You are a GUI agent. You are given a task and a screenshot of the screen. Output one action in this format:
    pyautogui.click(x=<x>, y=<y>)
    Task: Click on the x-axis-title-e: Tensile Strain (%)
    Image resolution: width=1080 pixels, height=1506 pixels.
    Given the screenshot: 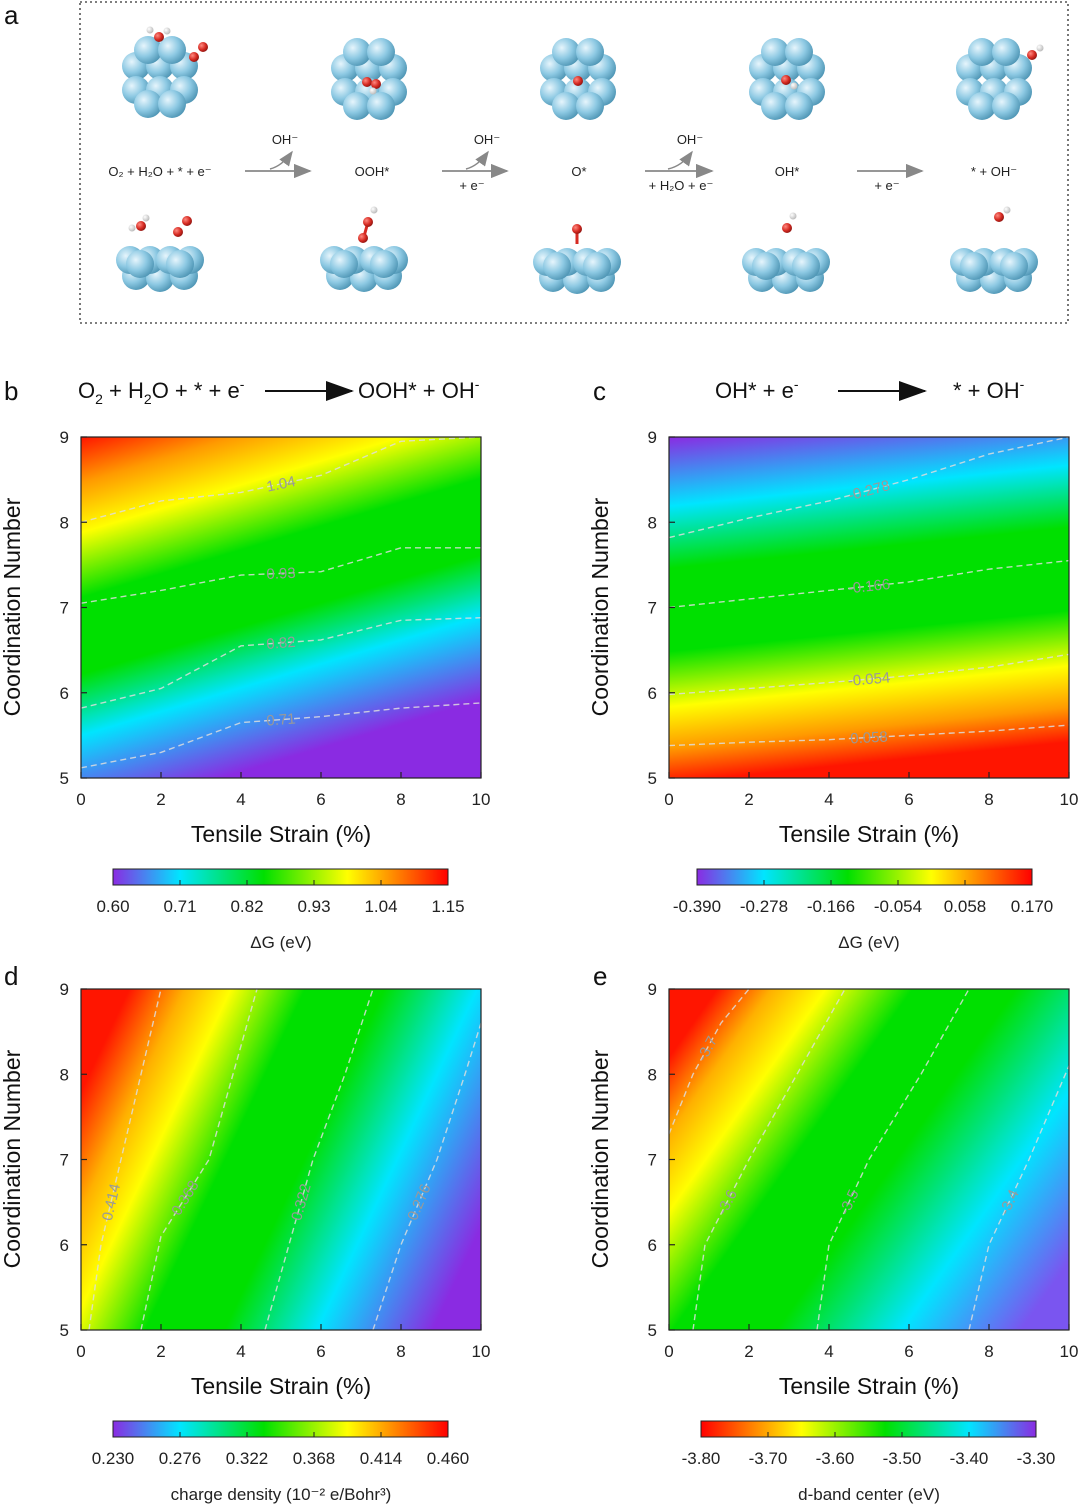 What is the action you would take?
    pyautogui.click(x=869, y=1386)
    